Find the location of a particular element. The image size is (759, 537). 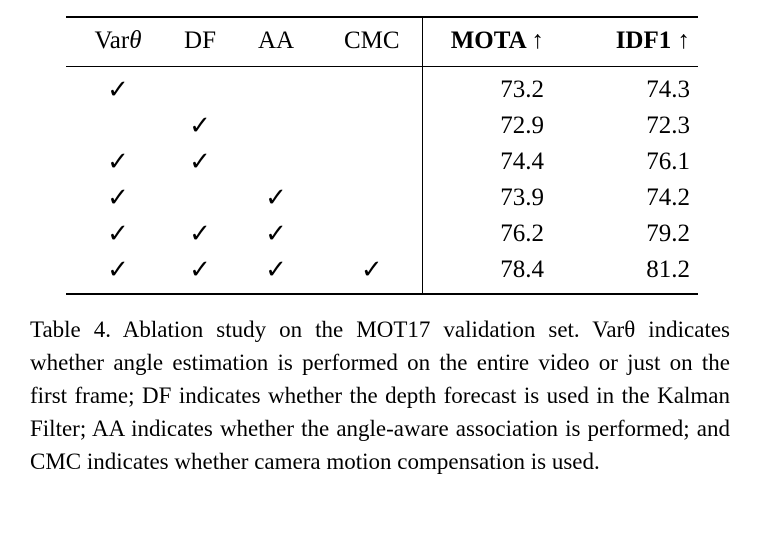

check-cell-var is located at coordinates (118, 126).